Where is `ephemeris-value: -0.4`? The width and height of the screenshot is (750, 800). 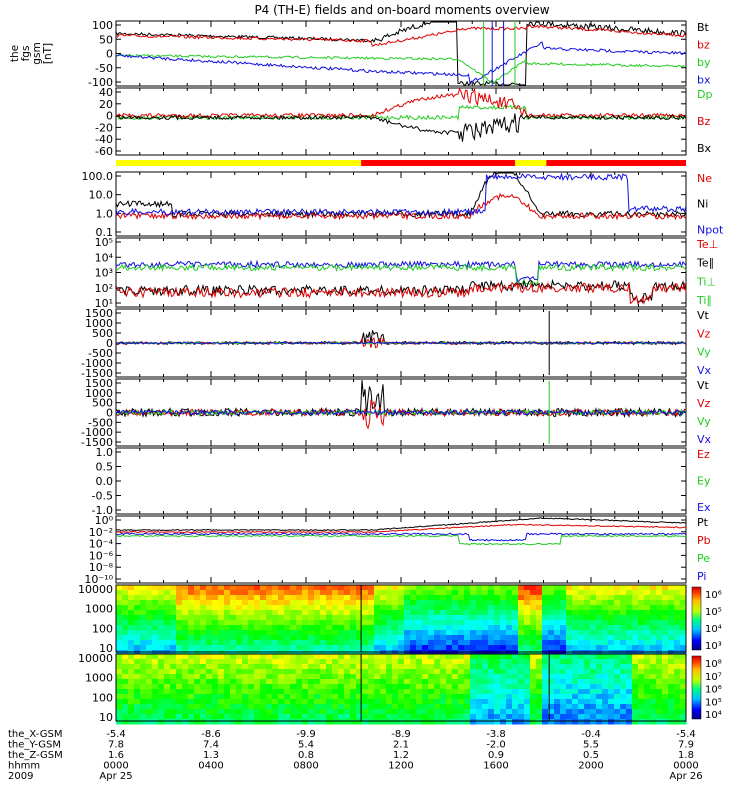 ephemeris-value: -0.4 is located at coordinates (591, 734).